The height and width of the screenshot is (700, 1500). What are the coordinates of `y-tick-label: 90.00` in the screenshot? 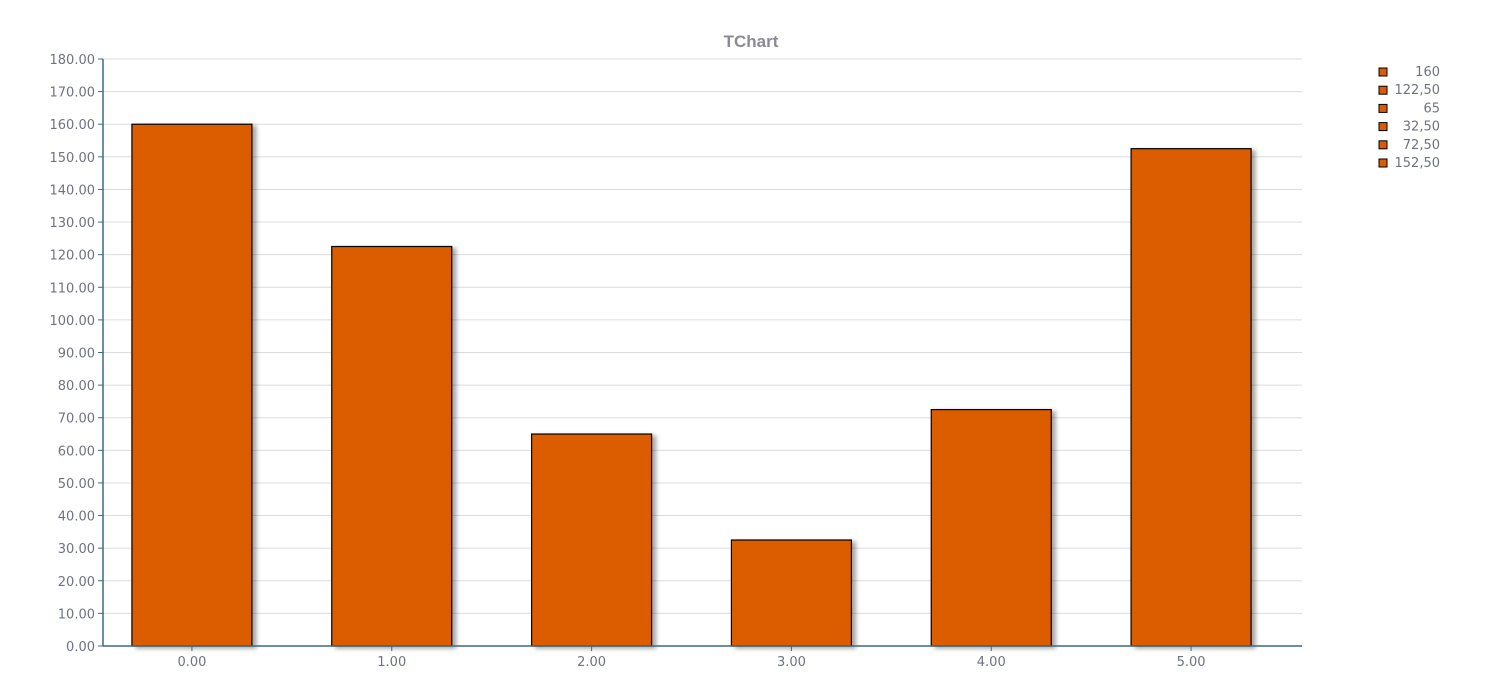 It's located at (76, 354).